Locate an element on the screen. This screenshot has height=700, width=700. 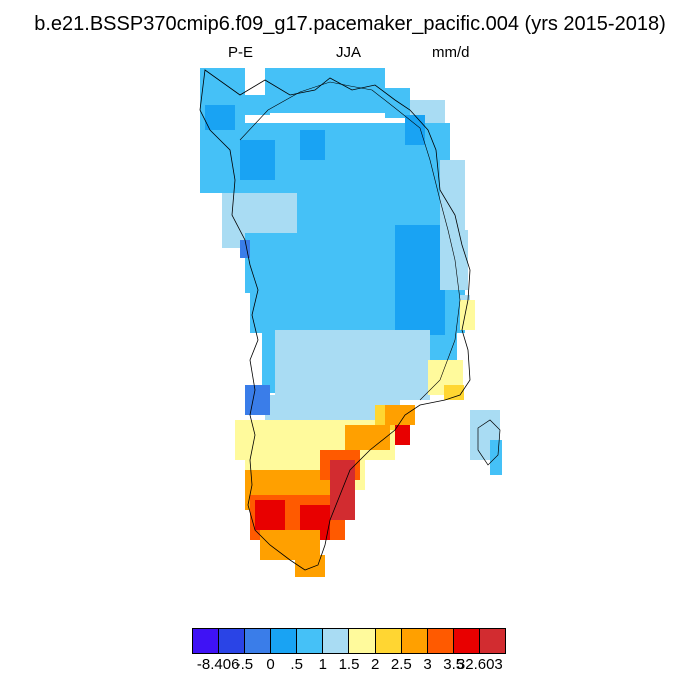
colorbar-tick-label: 1 is located at coordinates (322, 664).